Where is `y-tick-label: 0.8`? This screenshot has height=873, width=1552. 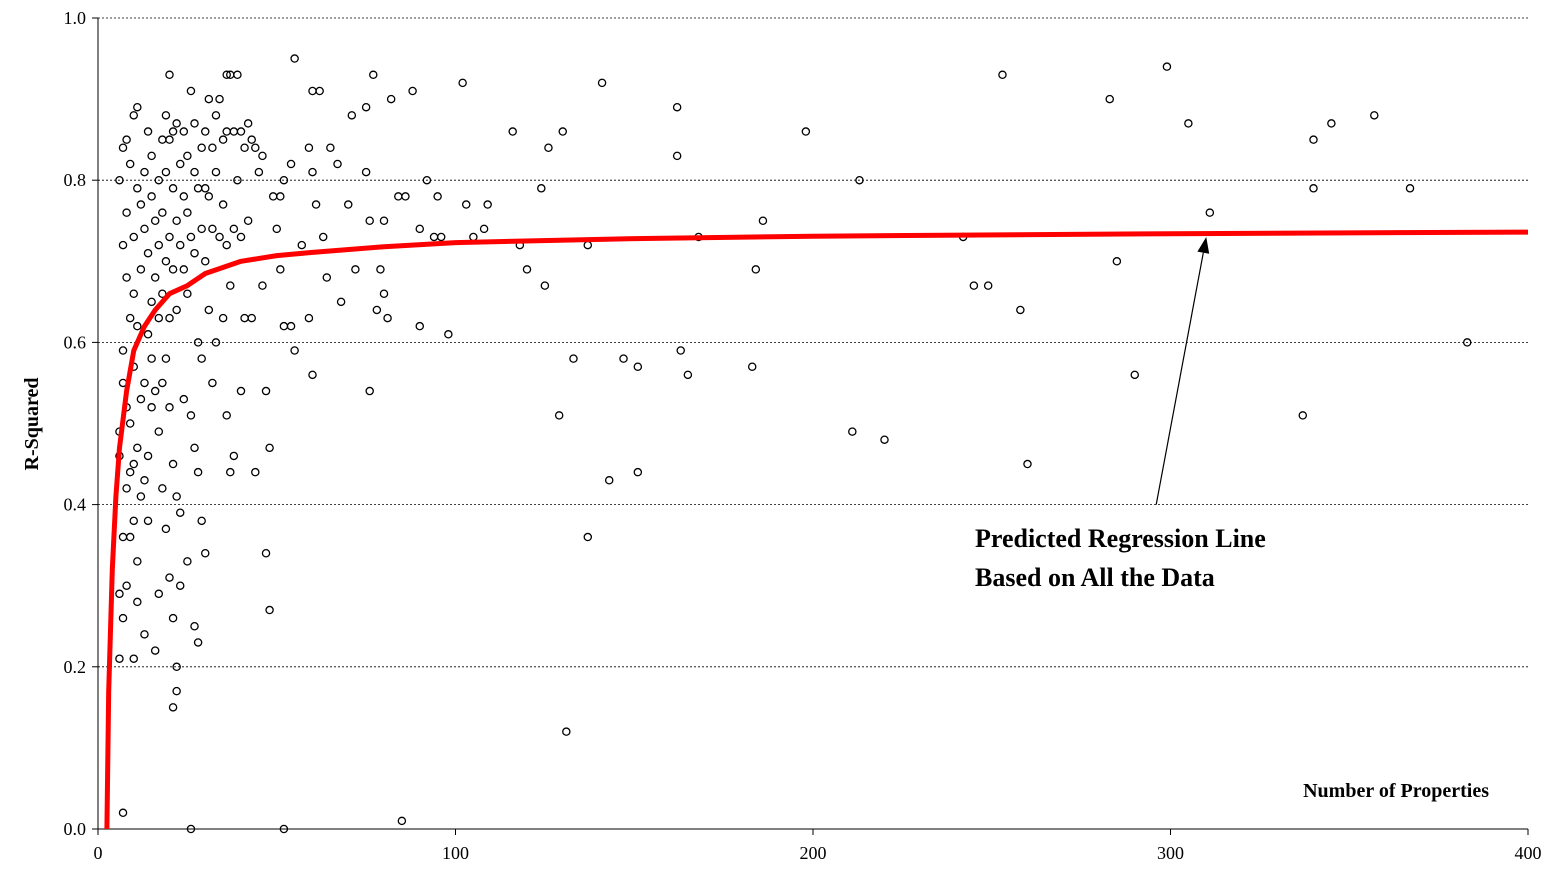
y-tick-label: 0.8 is located at coordinates (75, 180).